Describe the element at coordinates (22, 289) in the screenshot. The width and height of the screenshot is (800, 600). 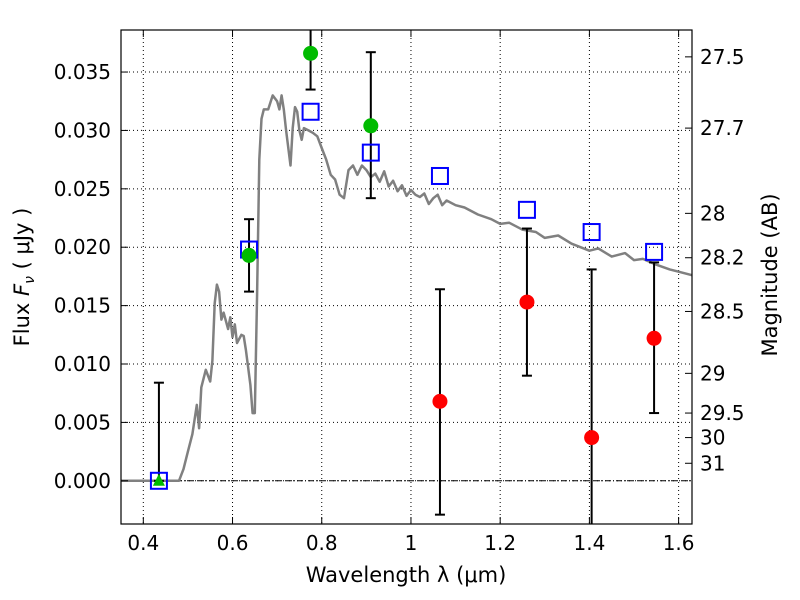
I see `y-axis-label-symbol: F` at that location.